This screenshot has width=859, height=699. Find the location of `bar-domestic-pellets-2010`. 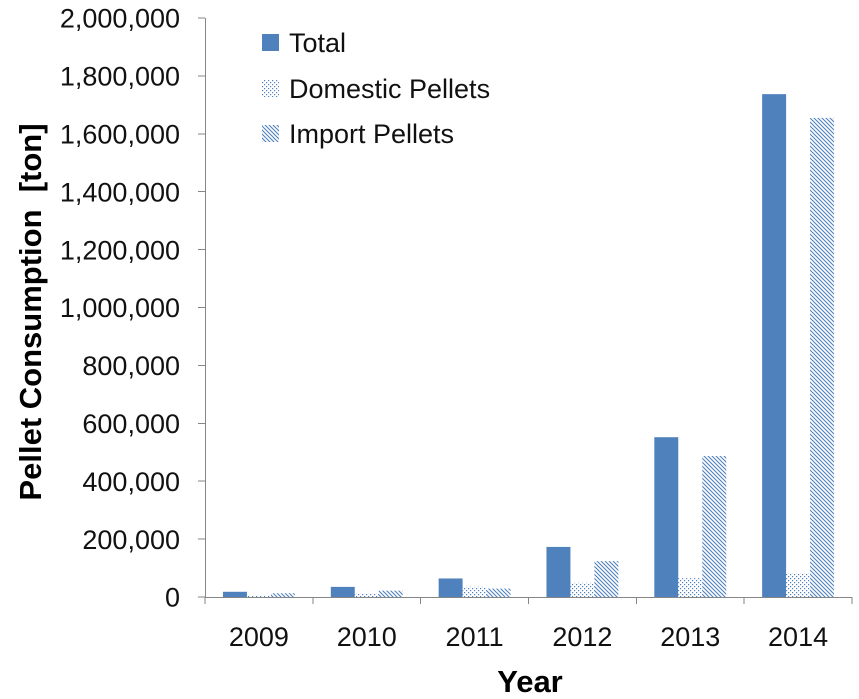

bar-domestic-pellets-2010 is located at coordinates (366, 595).